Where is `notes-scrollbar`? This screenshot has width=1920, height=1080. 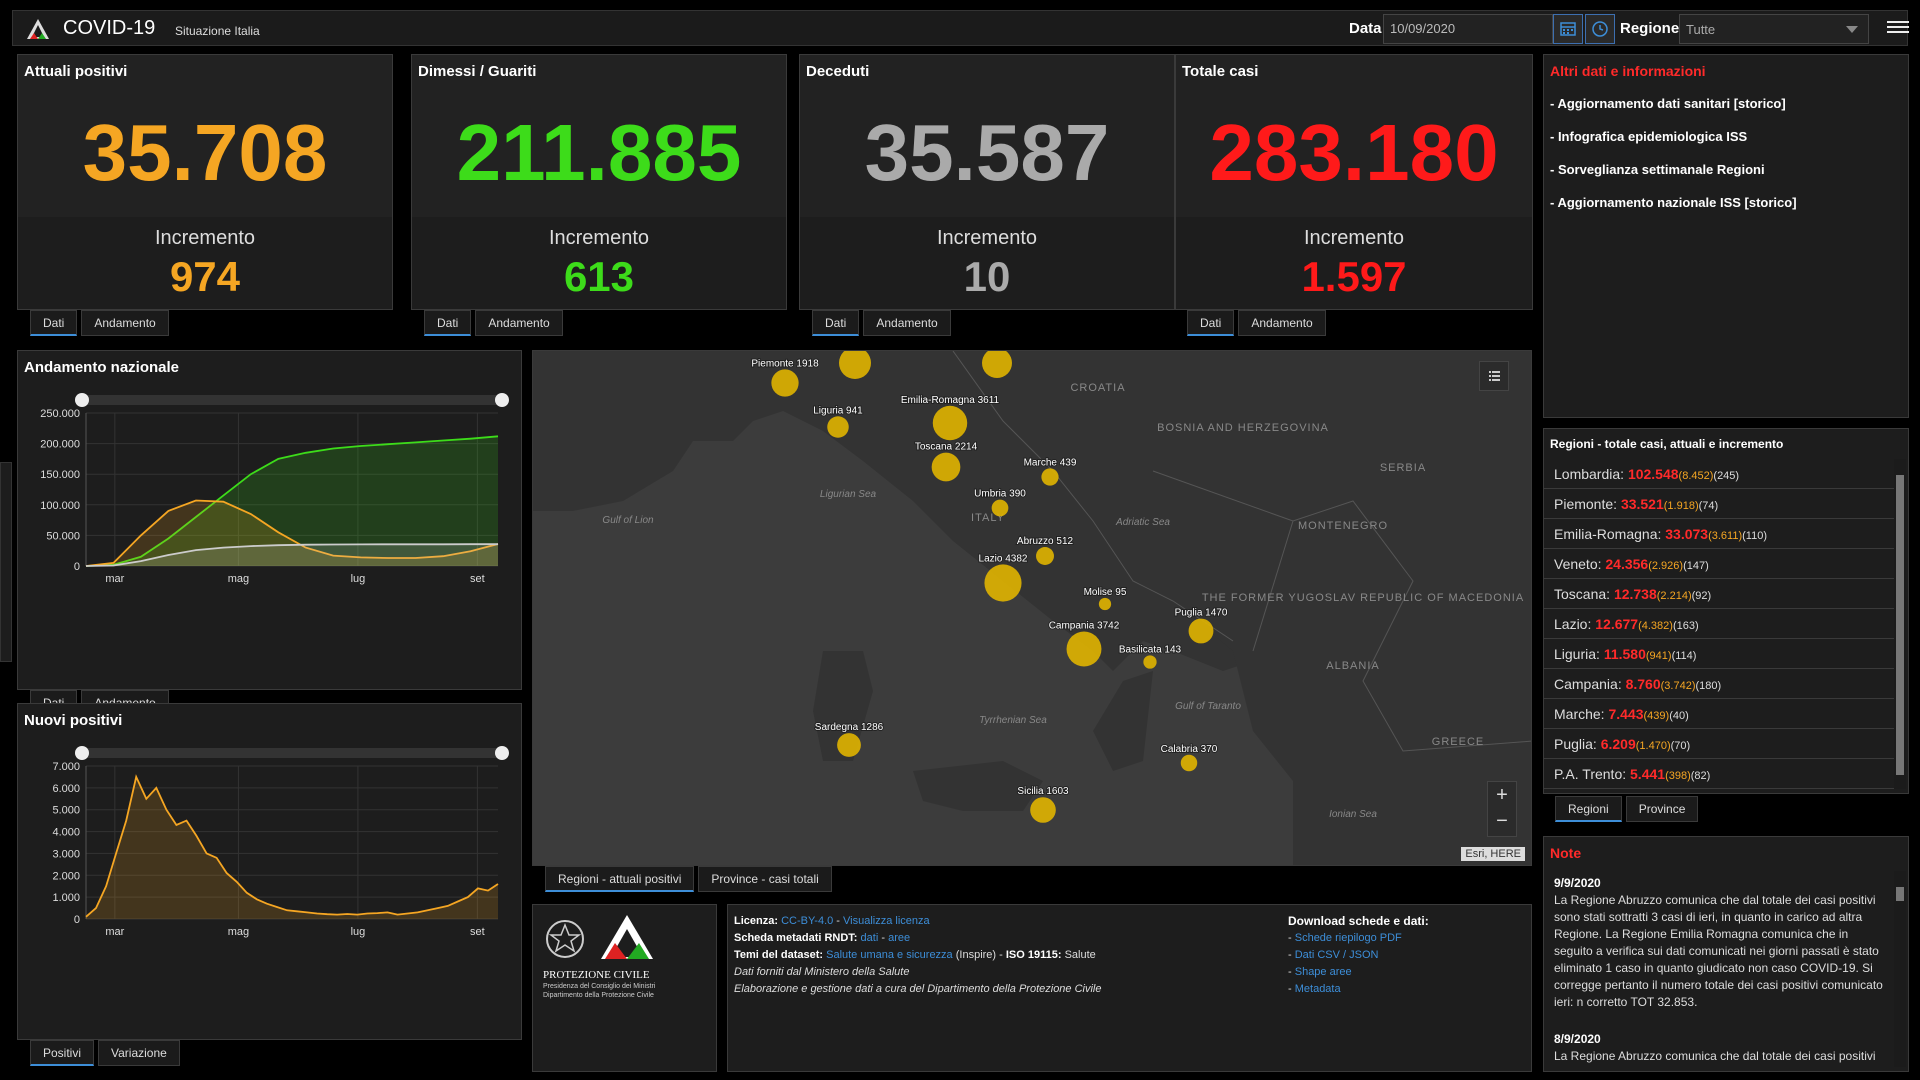
notes-scrollbar is located at coordinates (1900, 969).